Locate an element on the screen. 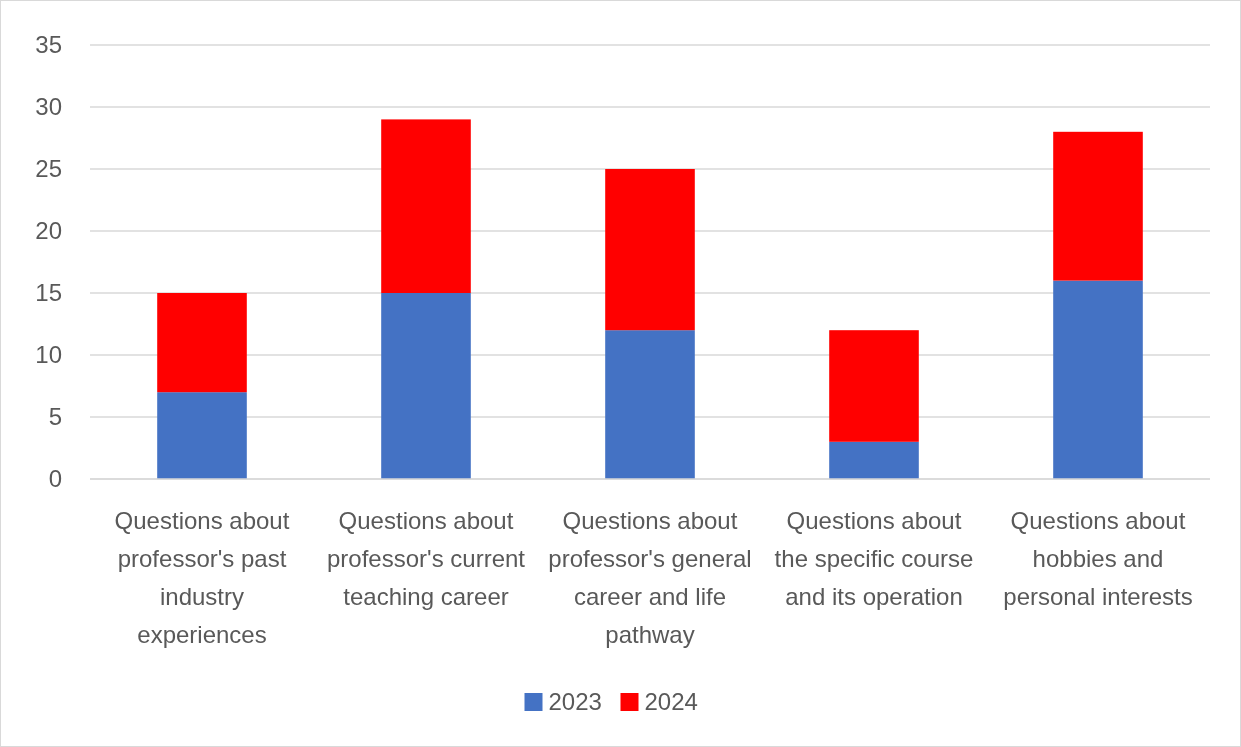 The height and width of the screenshot is (747, 1241). y-tick-label: 35 is located at coordinates (48, 45).